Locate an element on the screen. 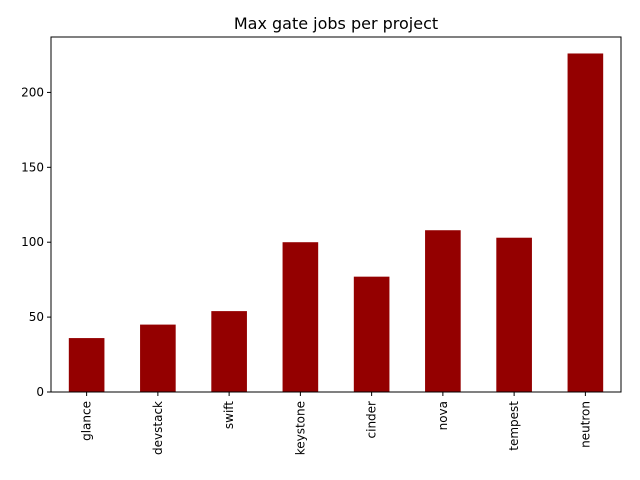 The width and height of the screenshot is (640, 480). bar-cinder is located at coordinates (371, 334).